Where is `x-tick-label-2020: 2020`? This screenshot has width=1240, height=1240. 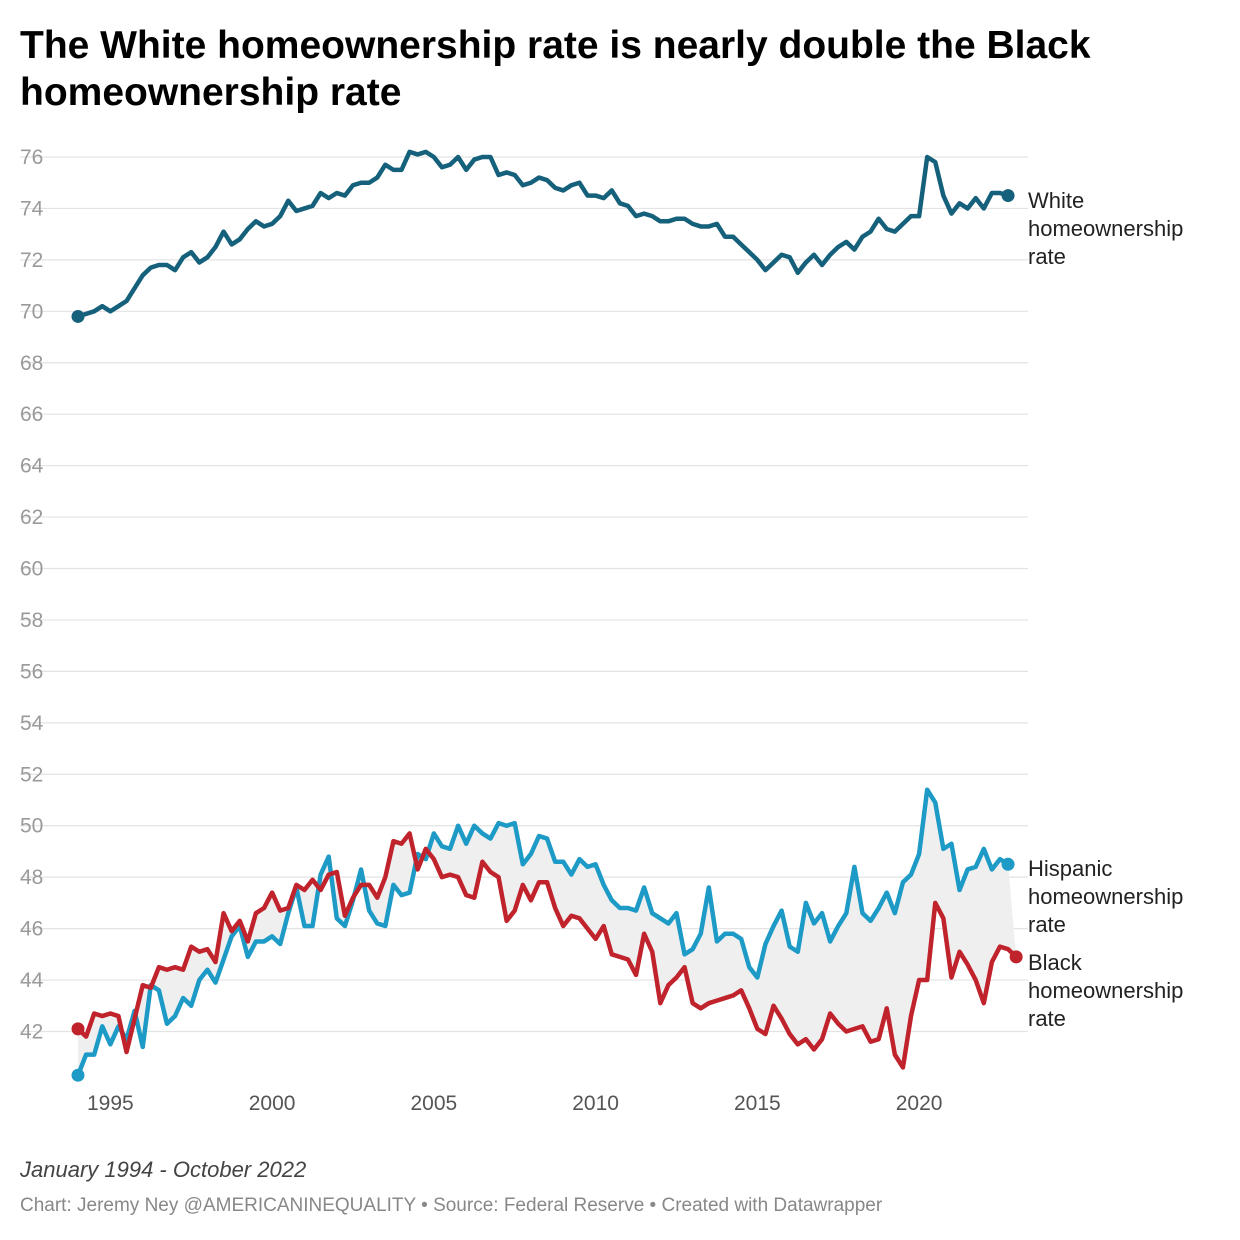
x-tick-label-2020: 2020 is located at coordinates (919, 1103).